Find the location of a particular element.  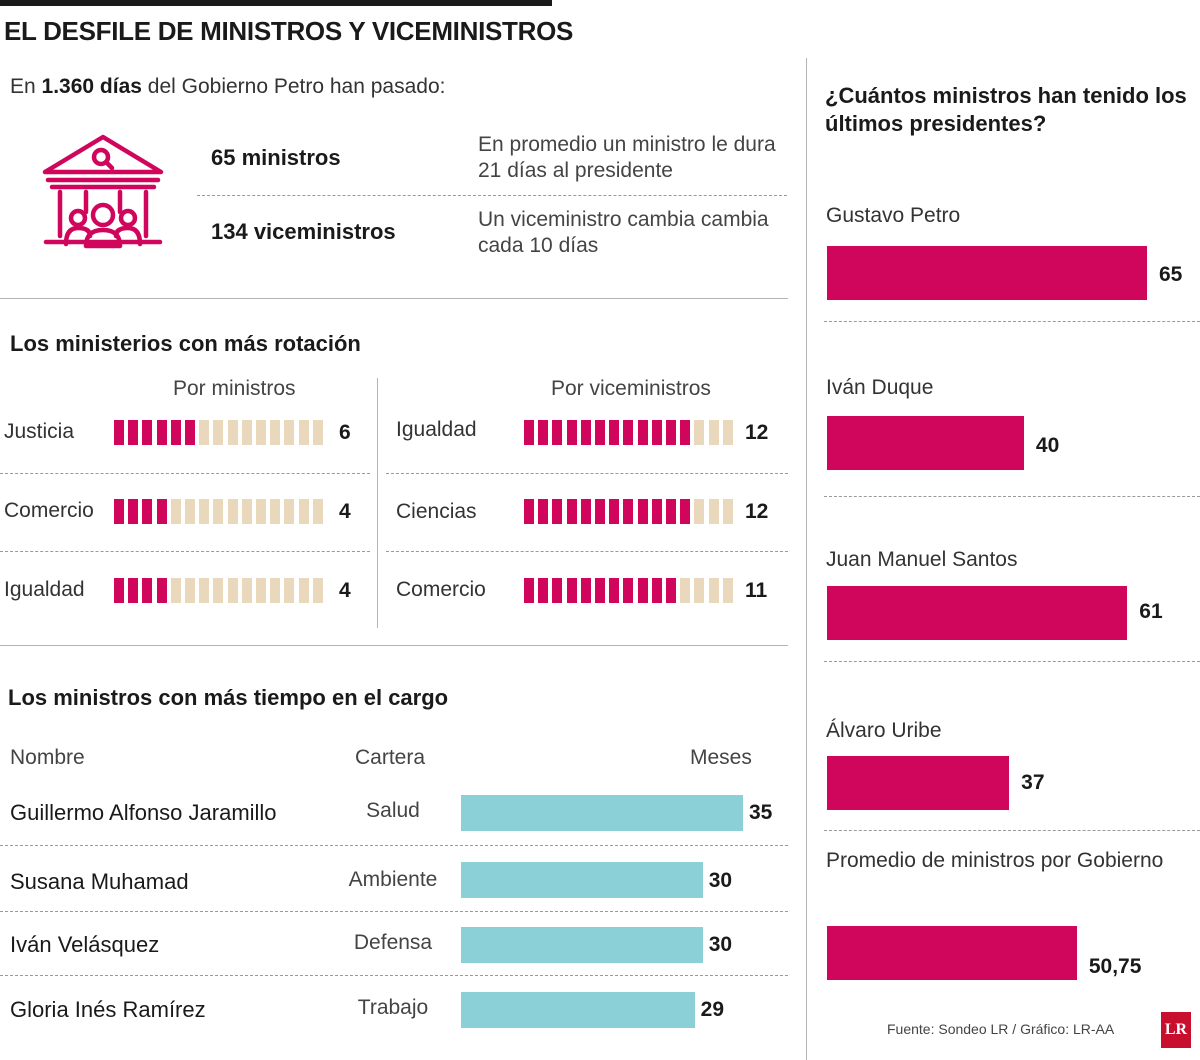

minister-portfolio: Salud is located at coordinates (393, 810).